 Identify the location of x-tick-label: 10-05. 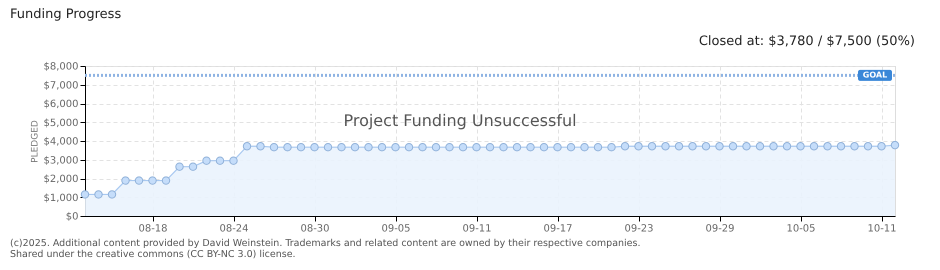
(801, 229).